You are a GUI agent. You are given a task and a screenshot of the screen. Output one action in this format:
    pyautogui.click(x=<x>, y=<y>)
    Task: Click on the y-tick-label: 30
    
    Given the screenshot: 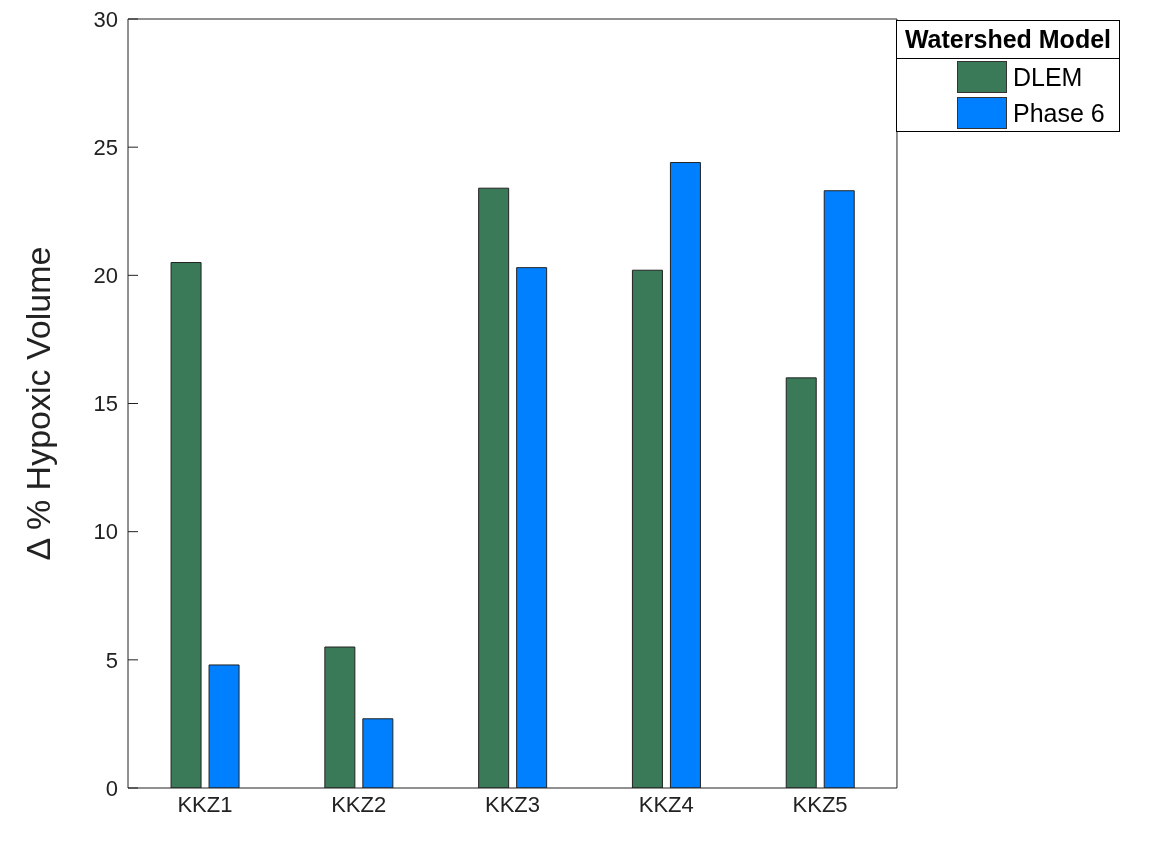 What is the action you would take?
    pyautogui.click(x=105, y=19)
    